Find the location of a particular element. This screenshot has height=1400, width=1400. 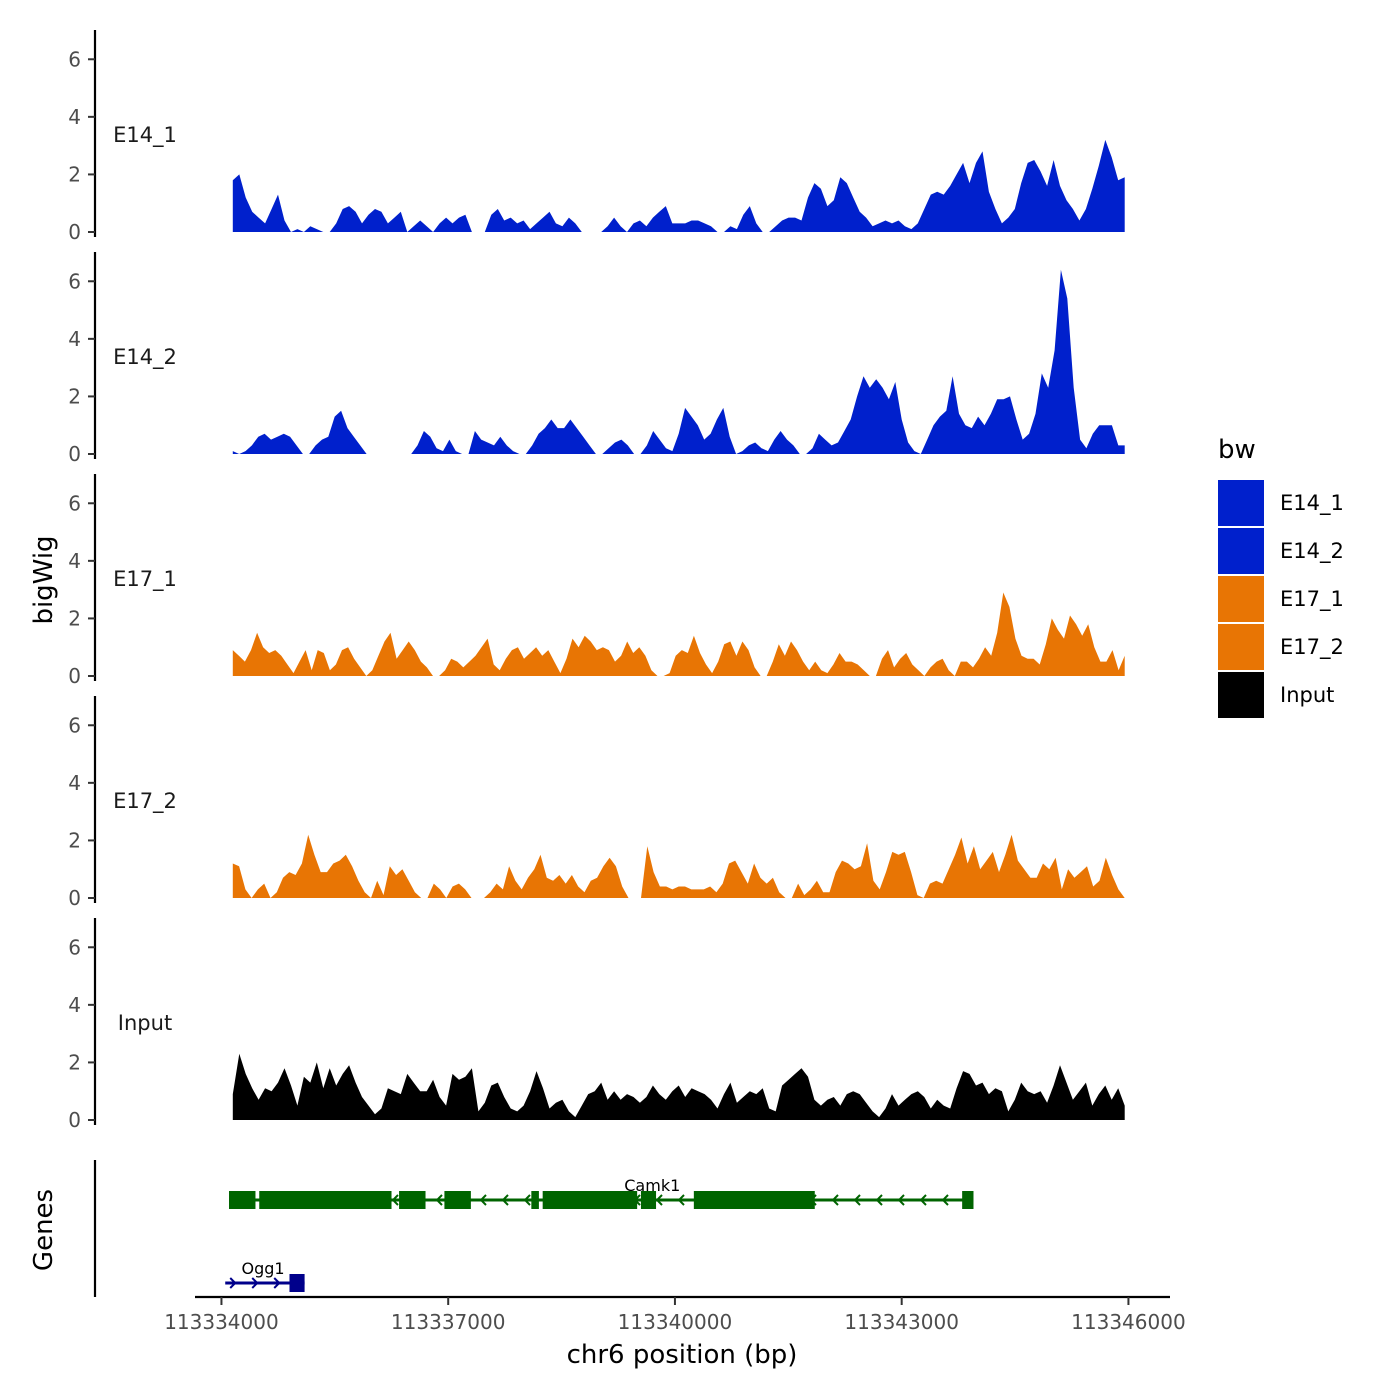

track-input-y-tick-label: 0 is located at coordinates (74, 1120).